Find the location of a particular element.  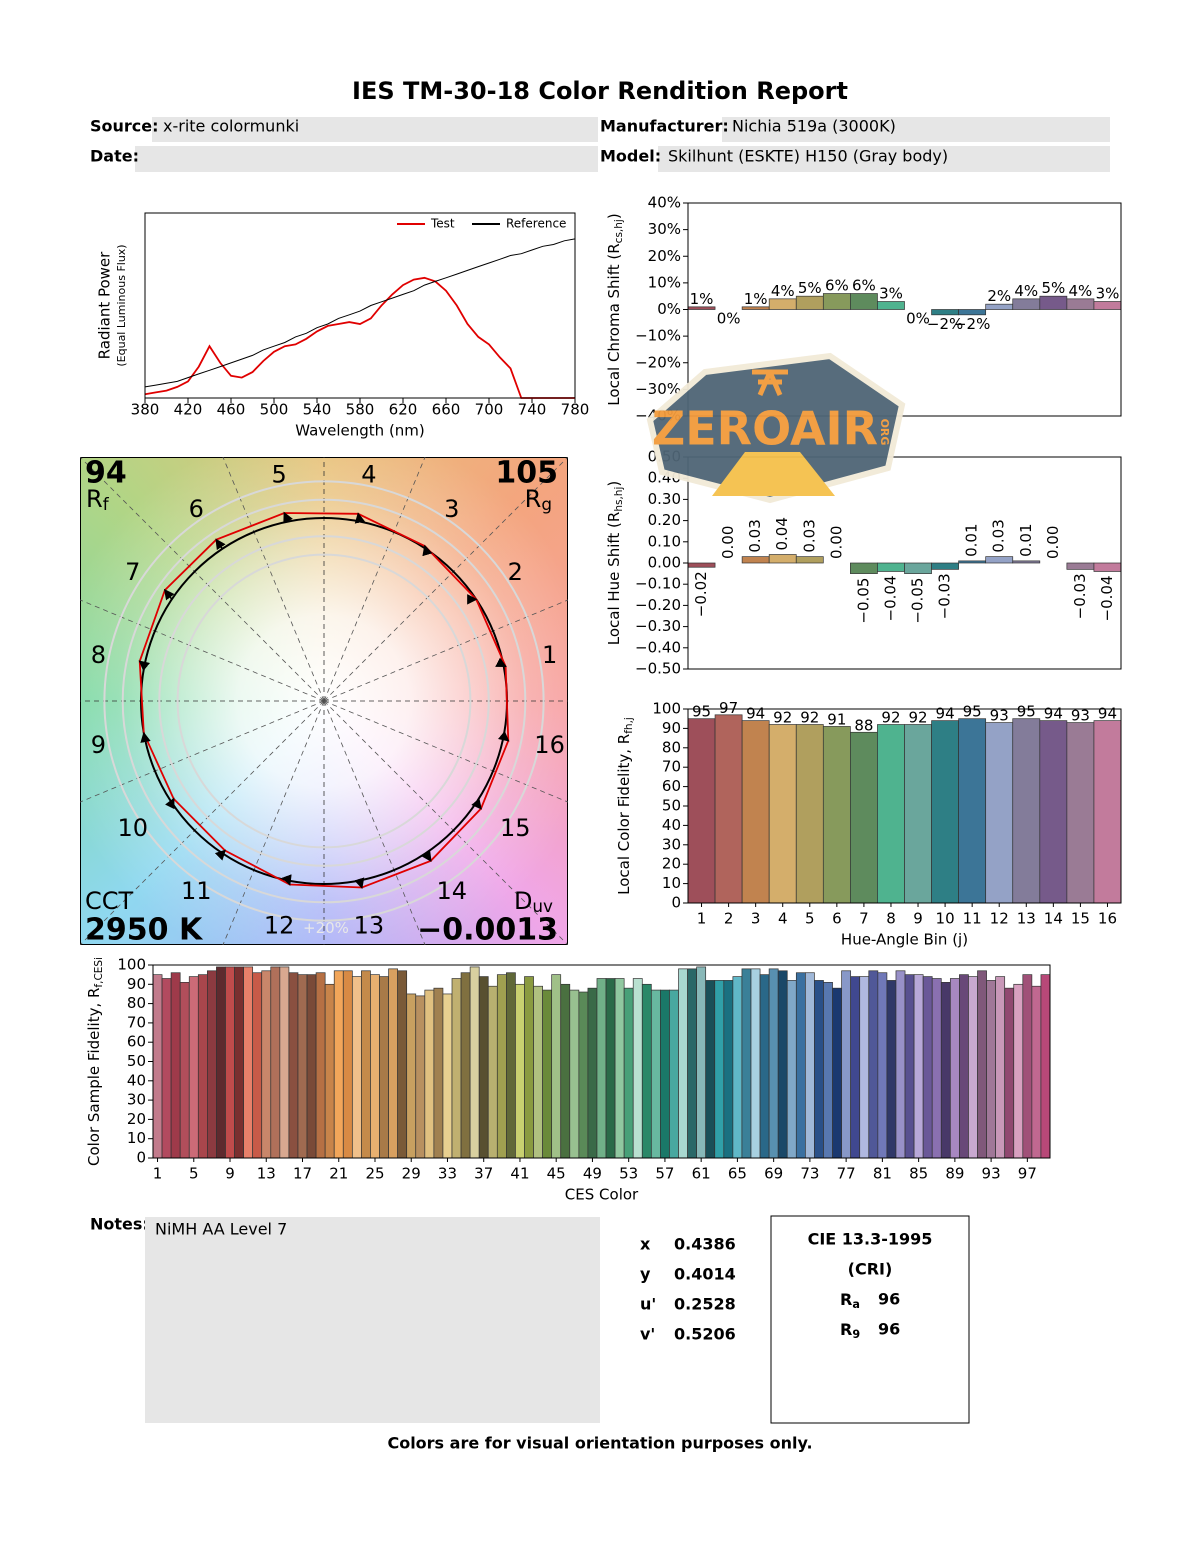

field-box is located at coordinates (375, 129).